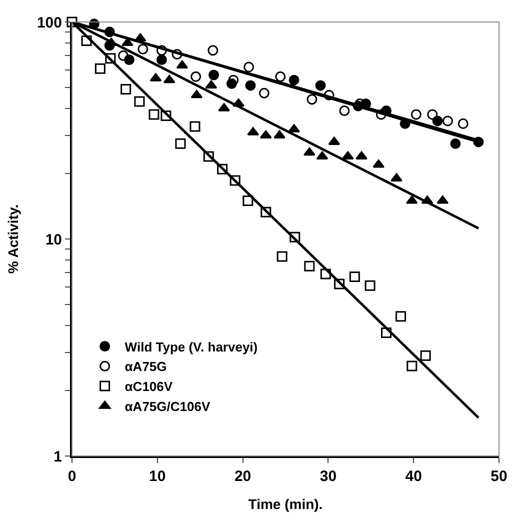 The width and height of the screenshot is (519, 531). I want to click on x-tick-label: 40, so click(413, 476).